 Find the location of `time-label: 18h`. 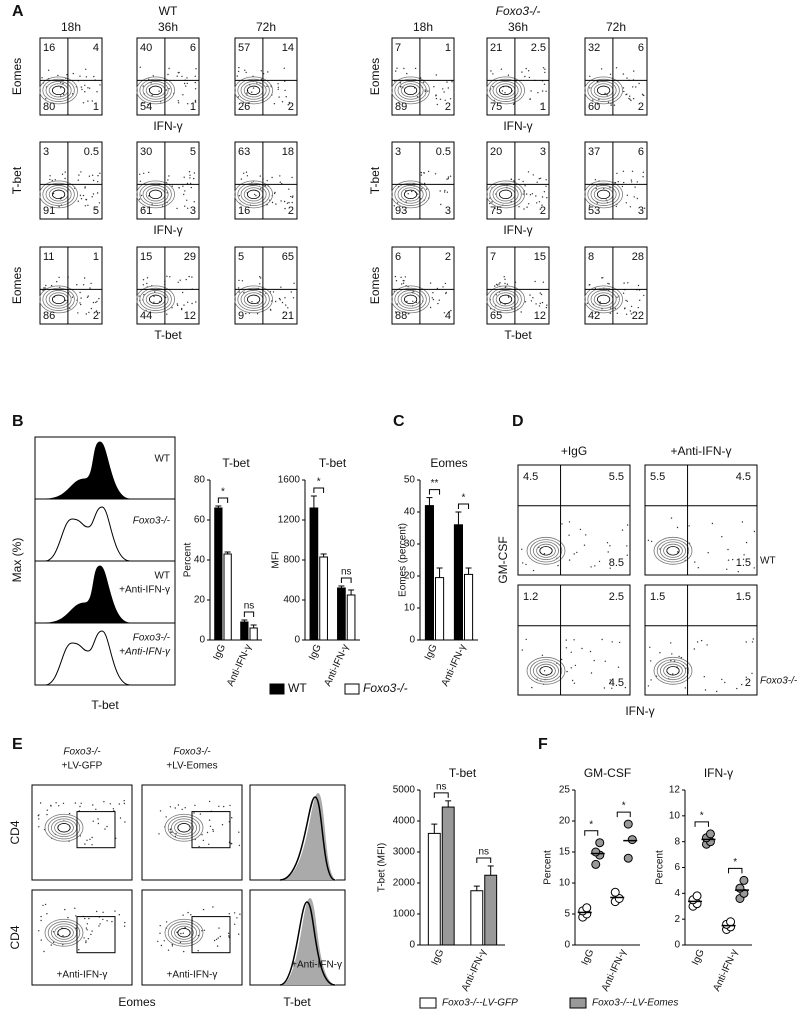

time-label: 18h is located at coordinates (71, 27).